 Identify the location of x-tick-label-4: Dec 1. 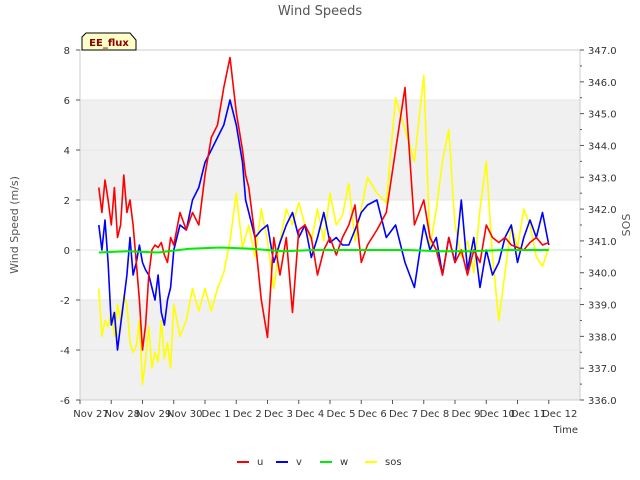
(216, 414).